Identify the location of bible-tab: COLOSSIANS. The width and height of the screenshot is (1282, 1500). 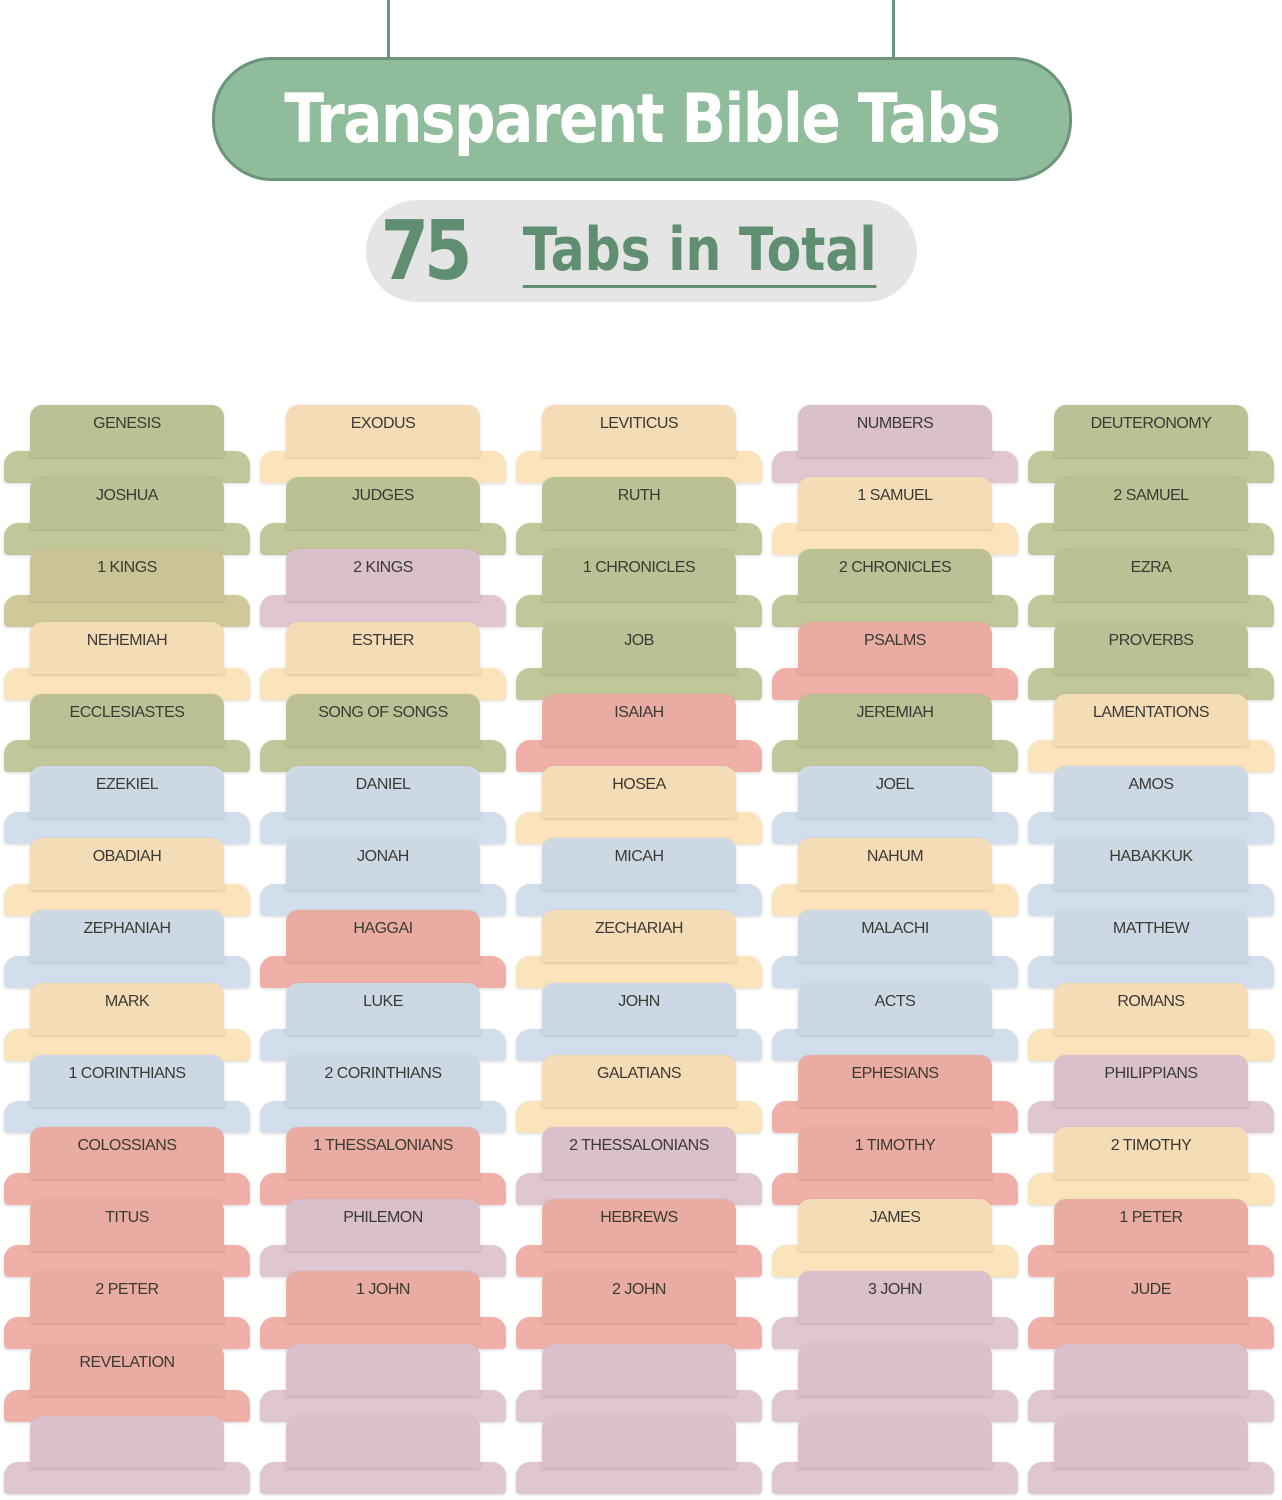
(127, 1166).